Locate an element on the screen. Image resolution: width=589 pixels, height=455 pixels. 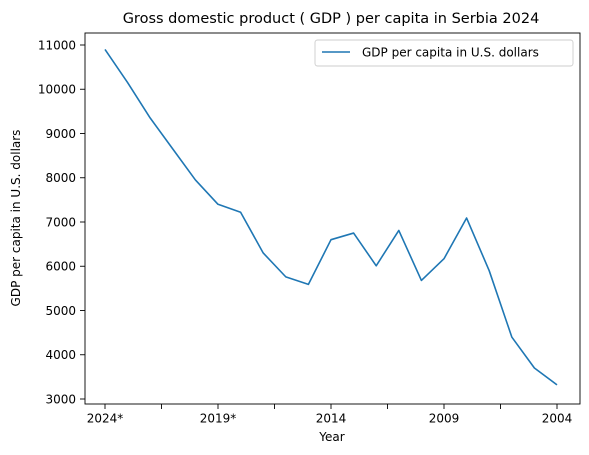
x-axis-ticks: 2024* 2019* 2014 2009 2004 is located at coordinates (330, 415).